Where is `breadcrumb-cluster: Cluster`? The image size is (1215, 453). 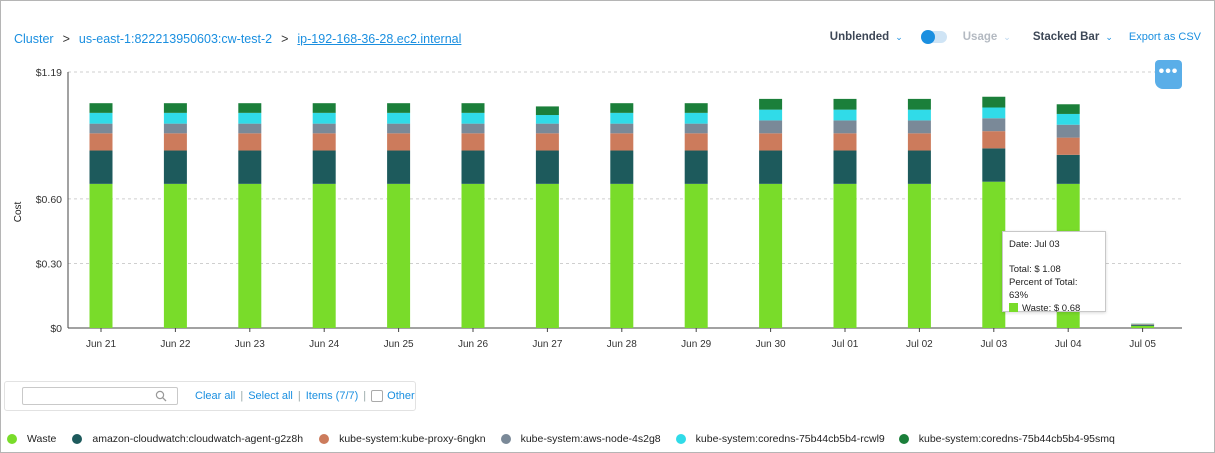 breadcrumb-cluster: Cluster is located at coordinates (34, 39).